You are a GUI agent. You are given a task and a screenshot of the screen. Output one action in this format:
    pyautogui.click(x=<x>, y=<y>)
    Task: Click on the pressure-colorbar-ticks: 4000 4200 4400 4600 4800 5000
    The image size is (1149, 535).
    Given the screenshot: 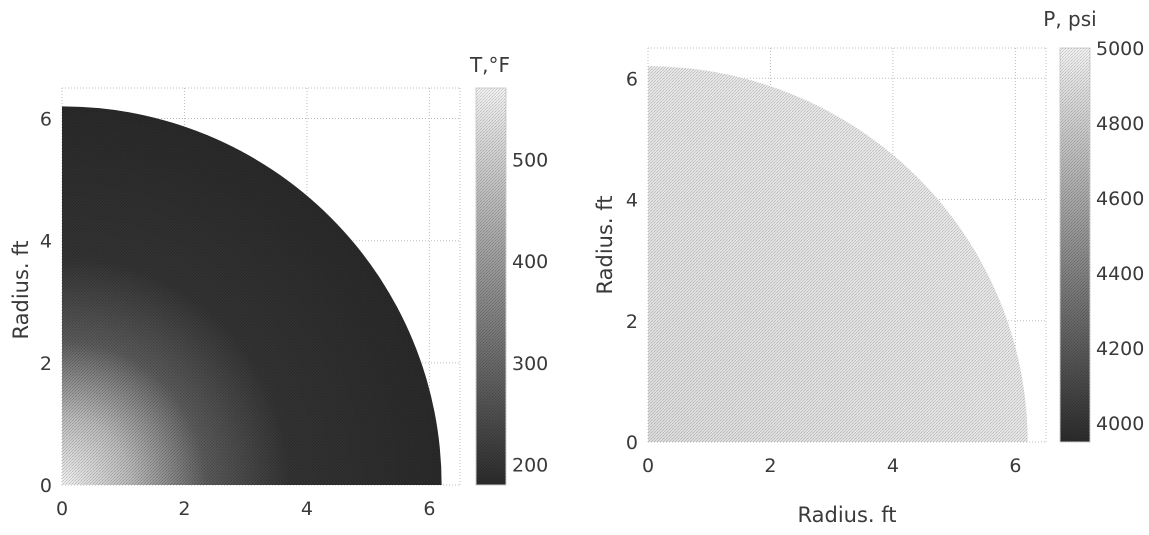 What is the action you would take?
    pyautogui.click(x=1120, y=236)
    